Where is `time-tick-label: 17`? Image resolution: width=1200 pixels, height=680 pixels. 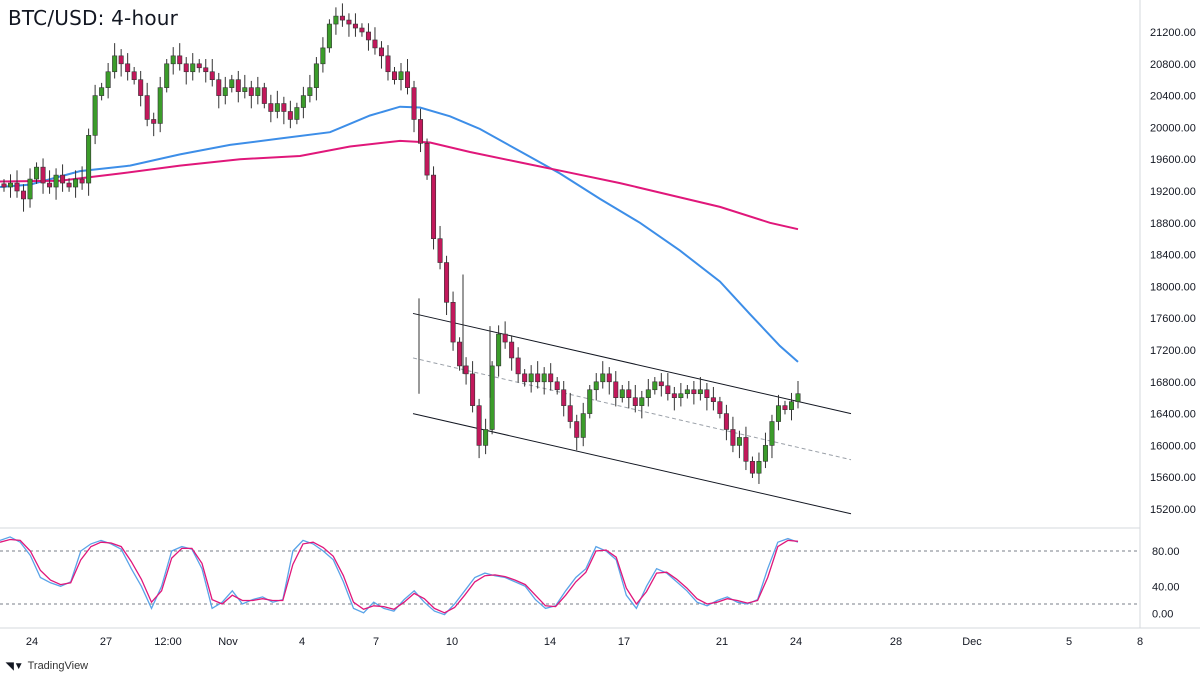
time-tick-label: 17 is located at coordinates (624, 642).